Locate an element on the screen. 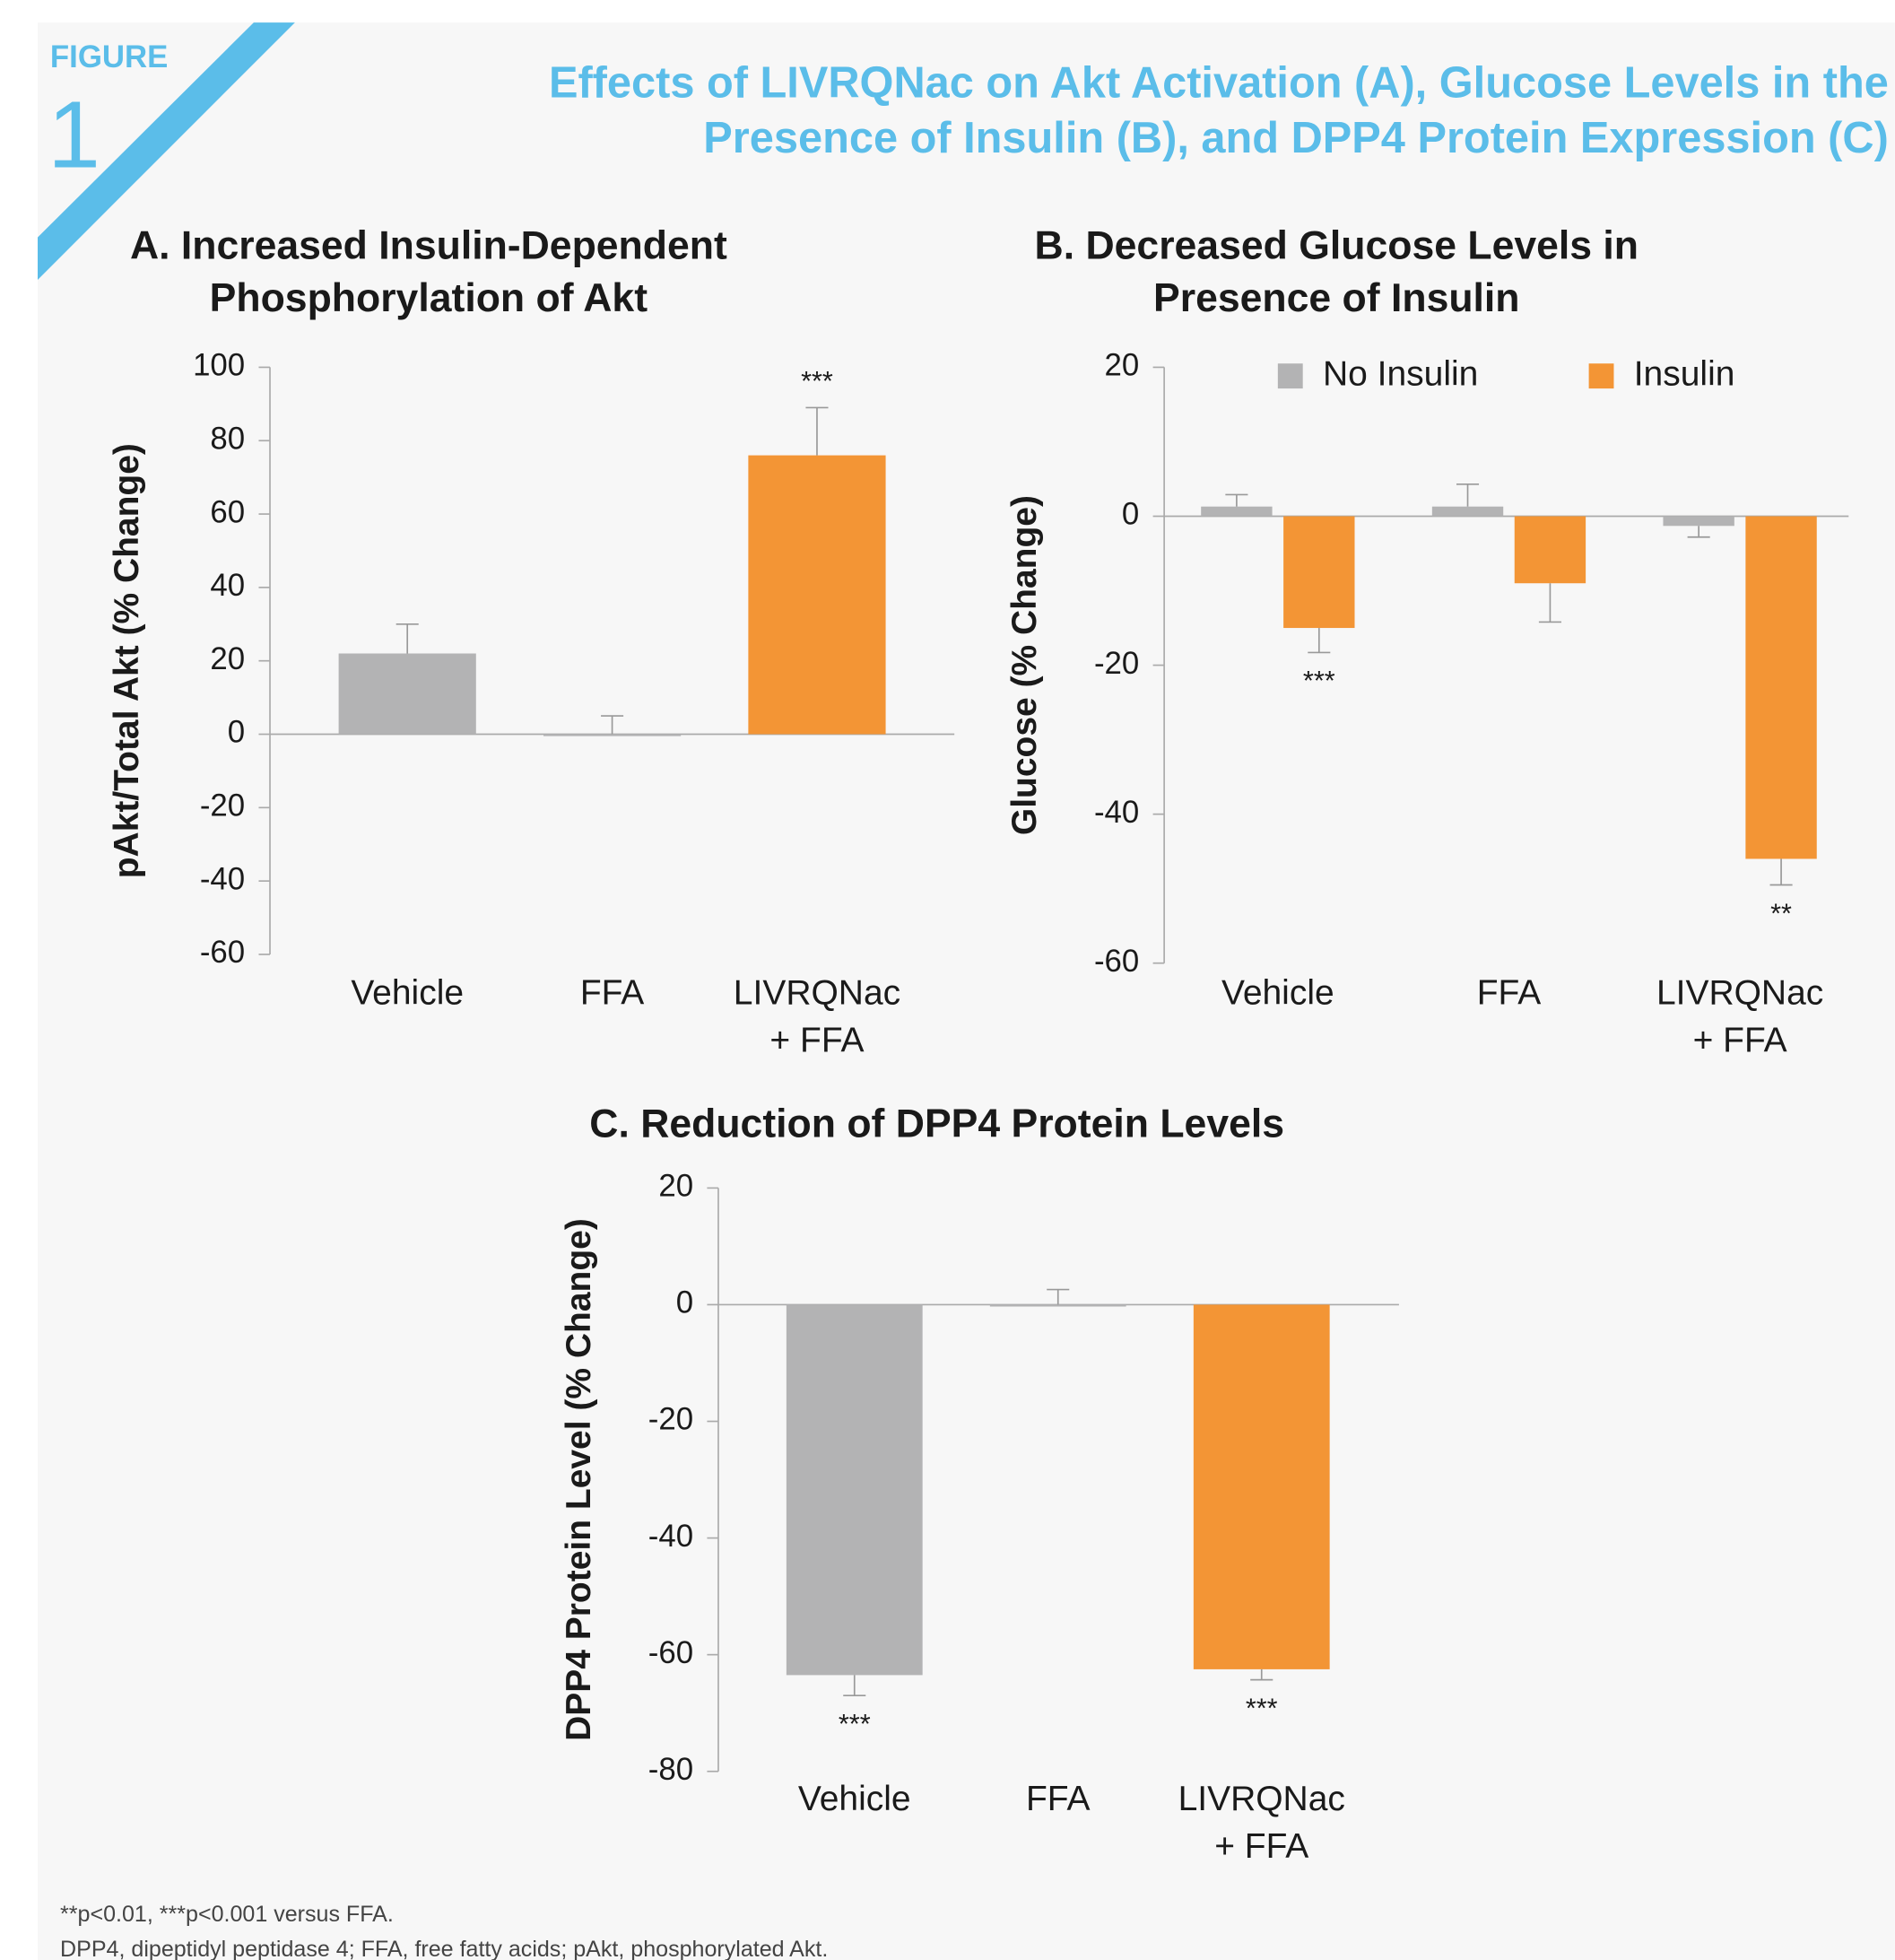 The height and width of the screenshot is (1960, 1895). y-tick-label: 100 is located at coordinates (219, 366).